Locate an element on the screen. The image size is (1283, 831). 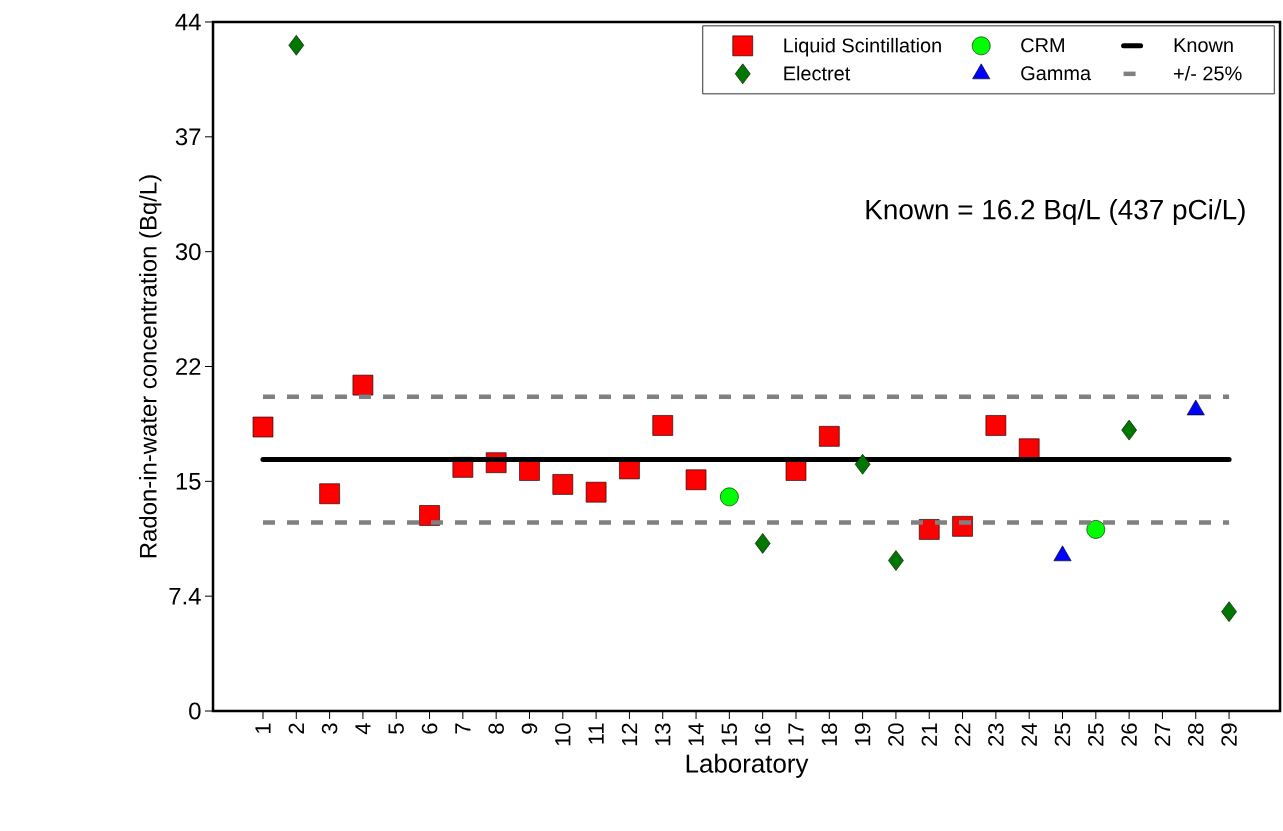
x-tick-label: 8 is located at coordinates (496, 728).